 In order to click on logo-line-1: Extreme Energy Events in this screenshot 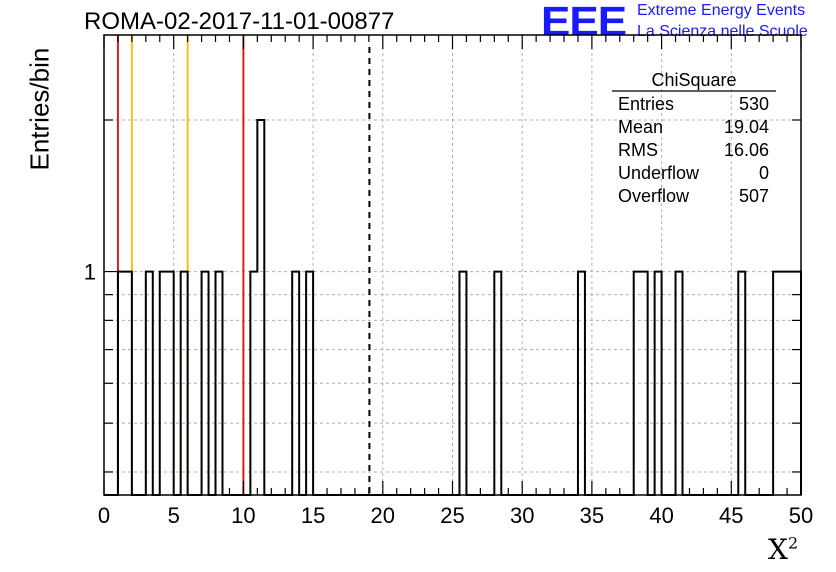, I will do `click(721, 10)`.